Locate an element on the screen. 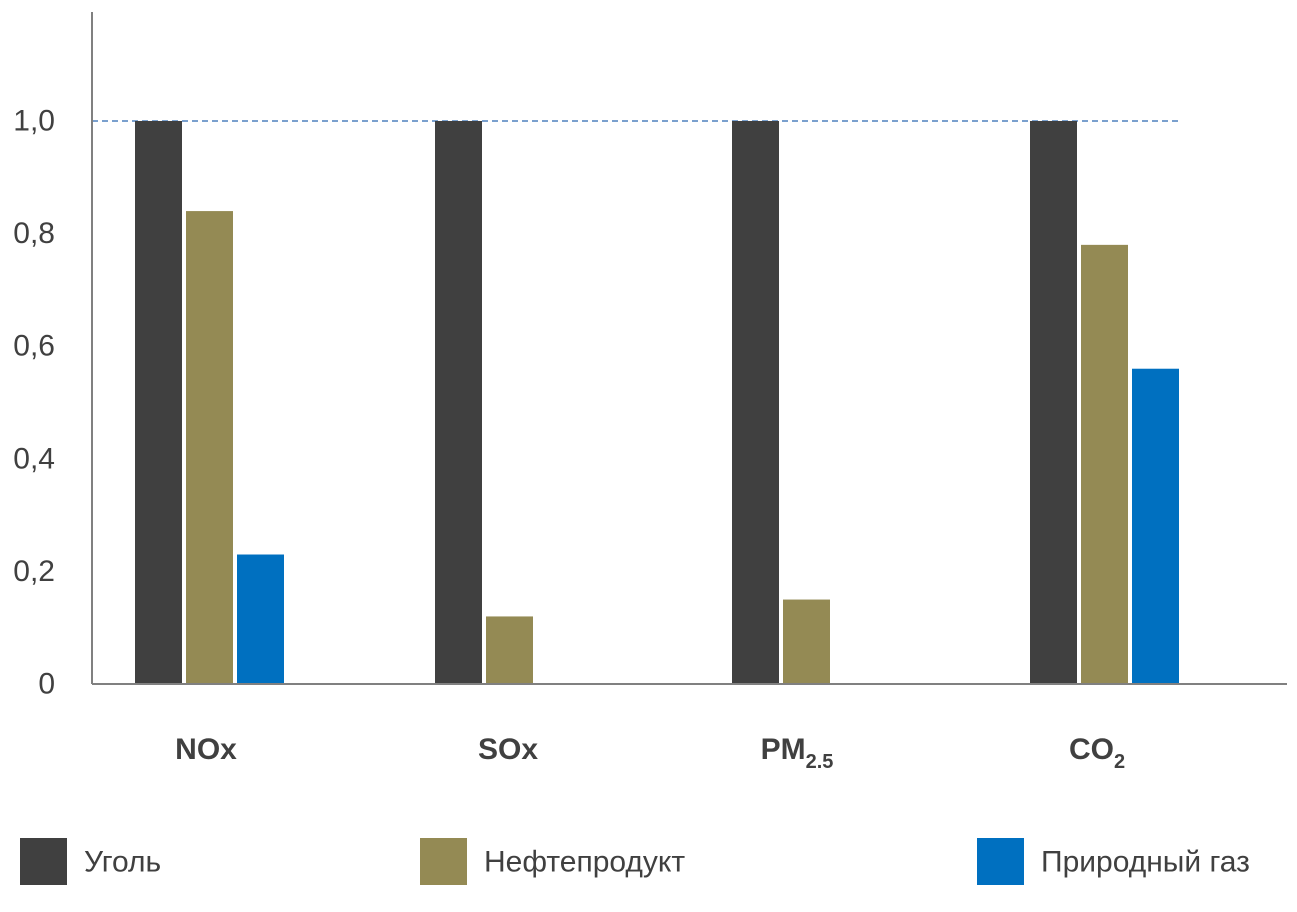 The width and height of the screenshot is (1297, 912). y-tick-labels: 0 0,2 0,4 0,6 0,8 1,0 is located at coordinates (34, 403).